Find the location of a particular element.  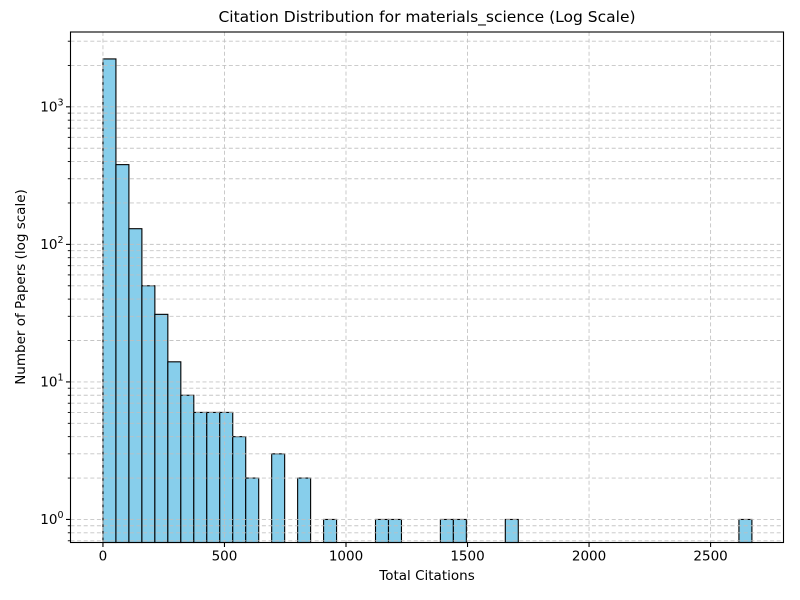

y-axis-label: Number of Papers (log scale) is located at coordinates (21, 287).